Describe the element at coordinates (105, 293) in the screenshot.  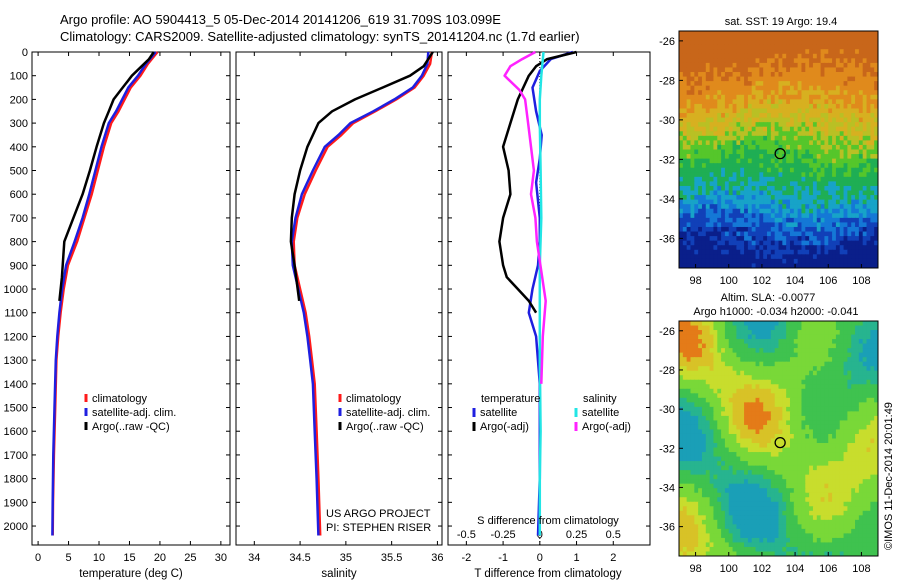
I see `series-line-climatology` at that location.